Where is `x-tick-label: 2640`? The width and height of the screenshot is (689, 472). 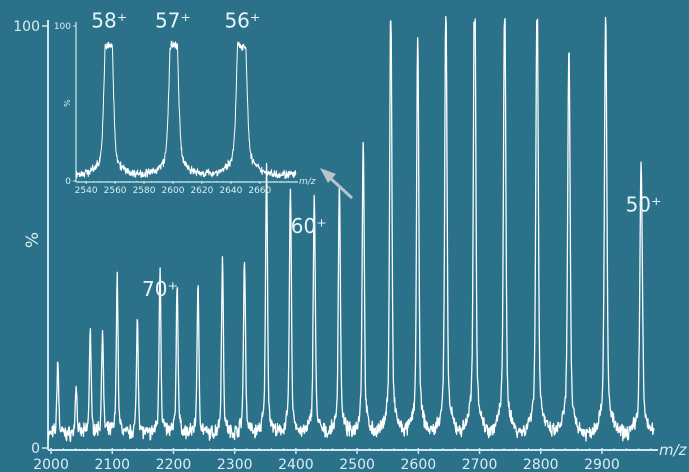 x-tick-label: 2640 is located at coordinates (230, 191).